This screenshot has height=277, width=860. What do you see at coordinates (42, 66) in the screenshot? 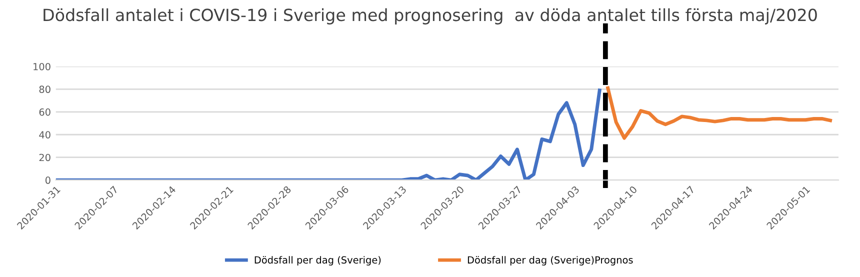
I see `y-tick-label: 100` at bounding box center [42, 66].